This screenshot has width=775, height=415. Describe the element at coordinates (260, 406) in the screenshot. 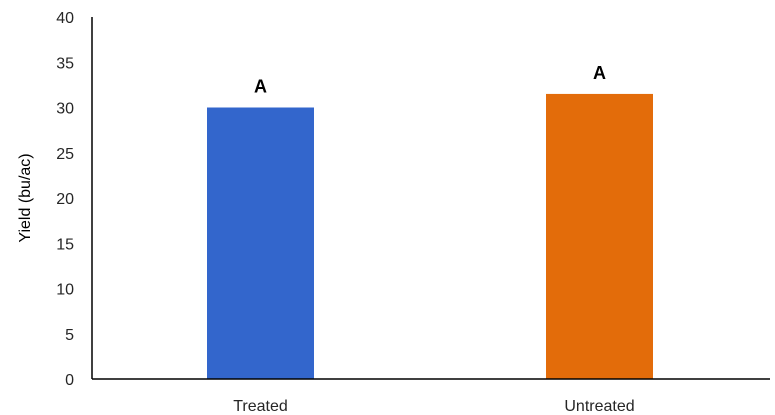

I see `category-label-treated: Treated` at that location.